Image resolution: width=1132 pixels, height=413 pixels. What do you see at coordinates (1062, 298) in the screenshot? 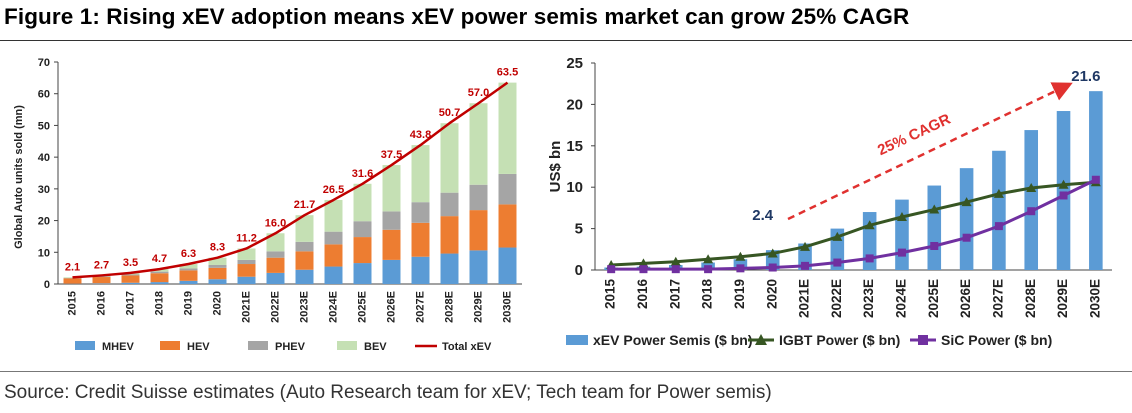
I see `right-x-tick-label: 2029E` at bounding box center [1062, 298].